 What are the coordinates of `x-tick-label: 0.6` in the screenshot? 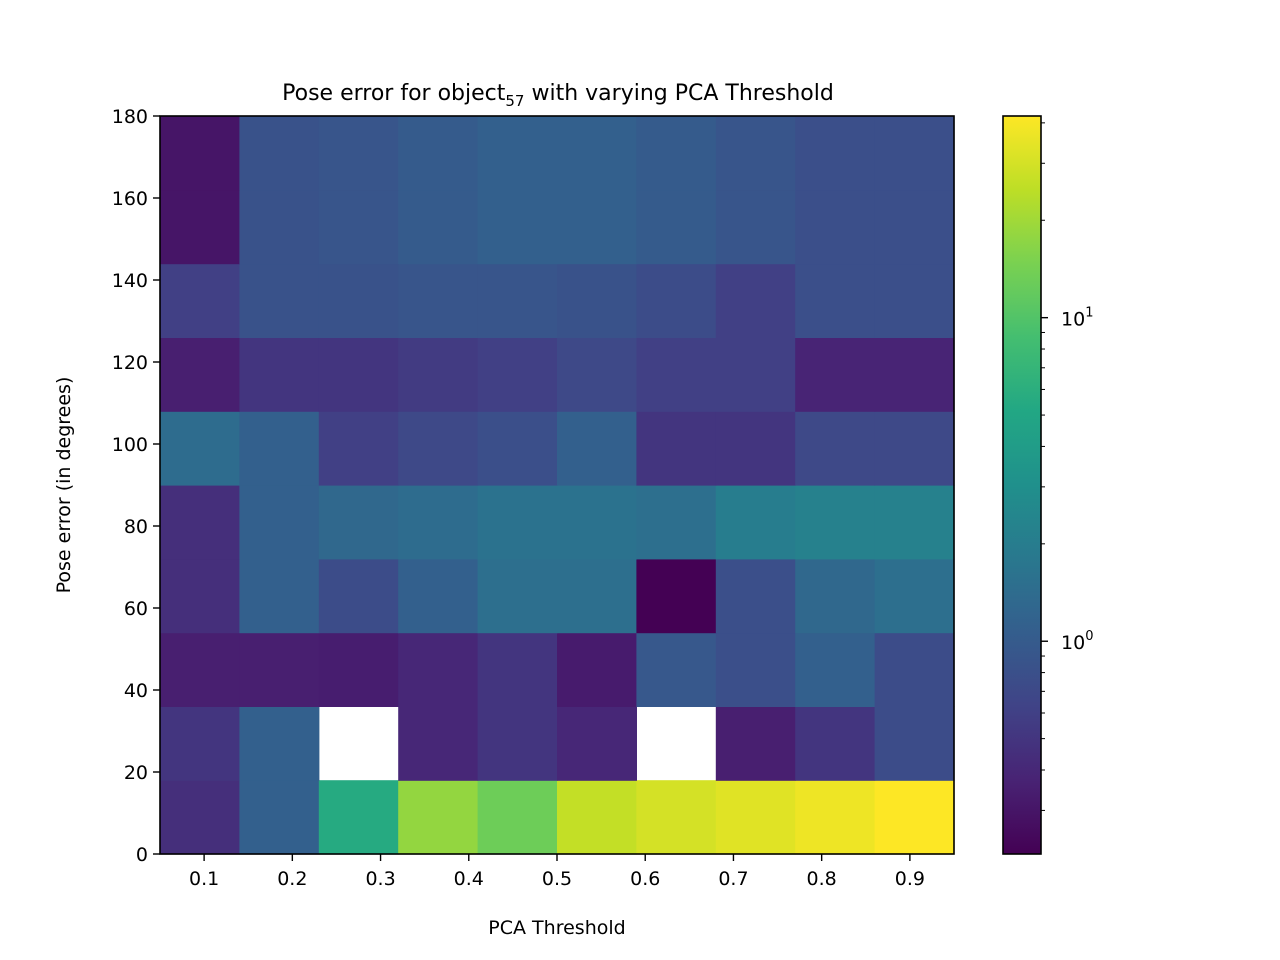 It's located at (645, 879).